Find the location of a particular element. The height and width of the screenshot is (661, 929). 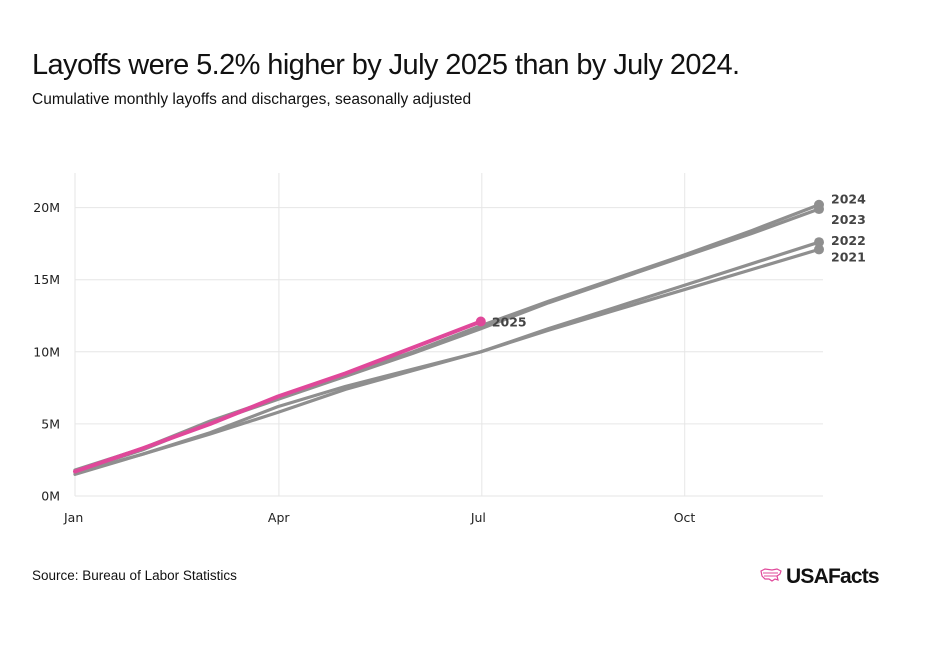

series-line-2025 is located at coordinates (278, 396).